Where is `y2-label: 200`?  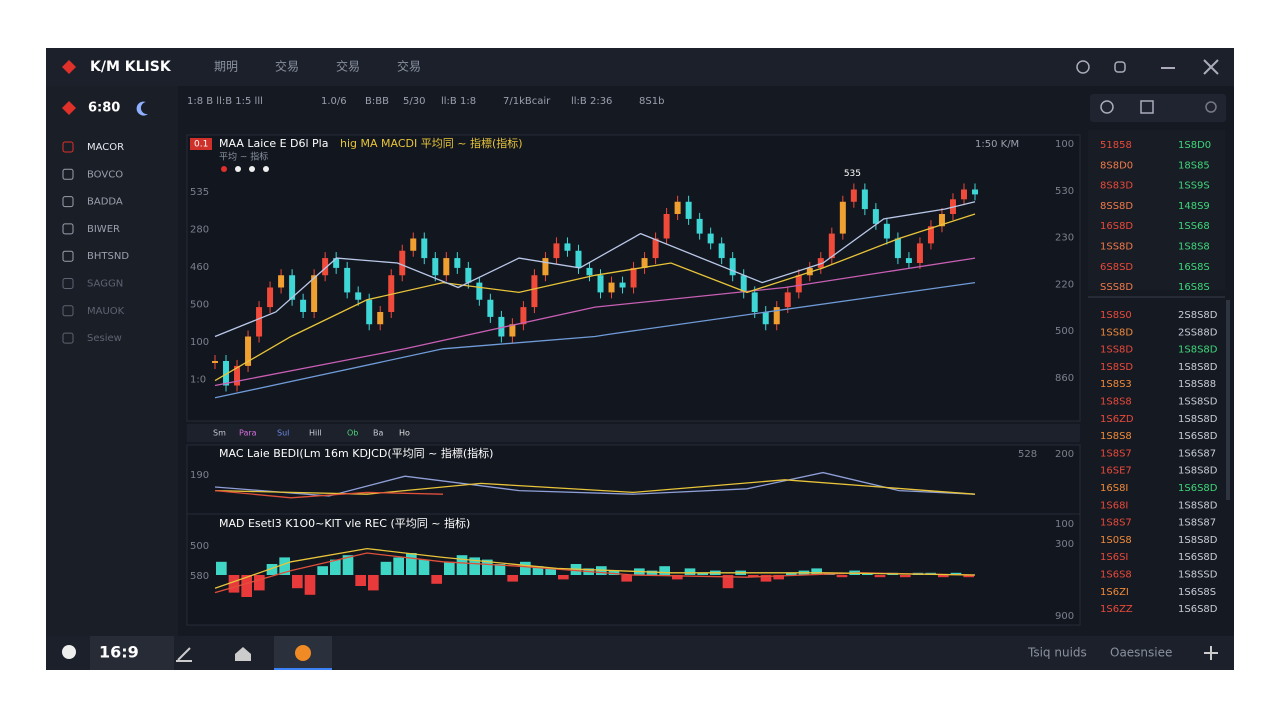 y2-label: 200 is located at coordinates (1064, 454).